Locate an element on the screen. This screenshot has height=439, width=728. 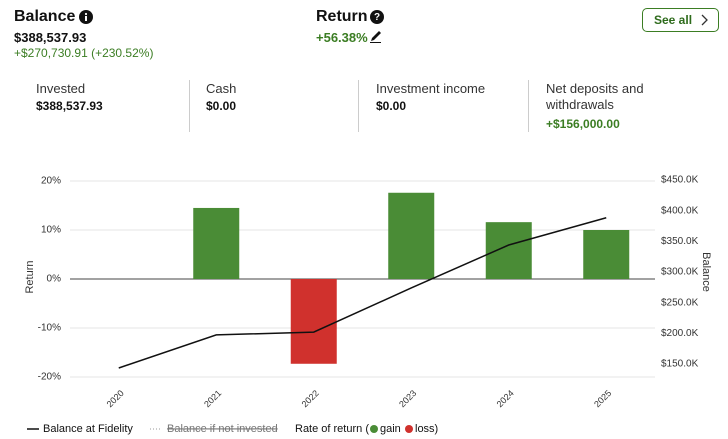
stat-label: Invested is located at coordinates (61, 88).